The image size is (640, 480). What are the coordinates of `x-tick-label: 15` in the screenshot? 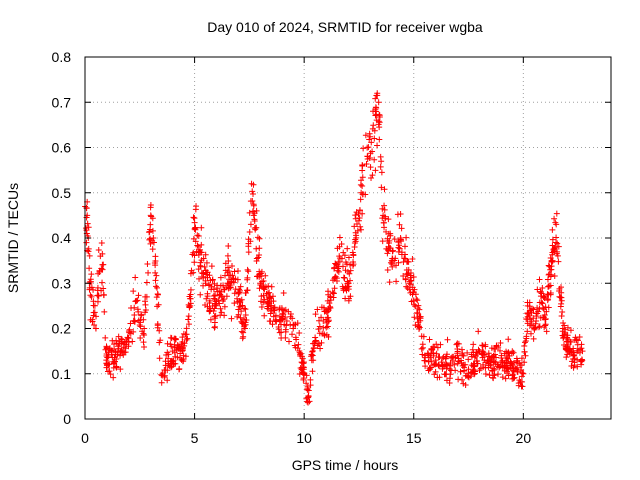 It's located at (414, 438).